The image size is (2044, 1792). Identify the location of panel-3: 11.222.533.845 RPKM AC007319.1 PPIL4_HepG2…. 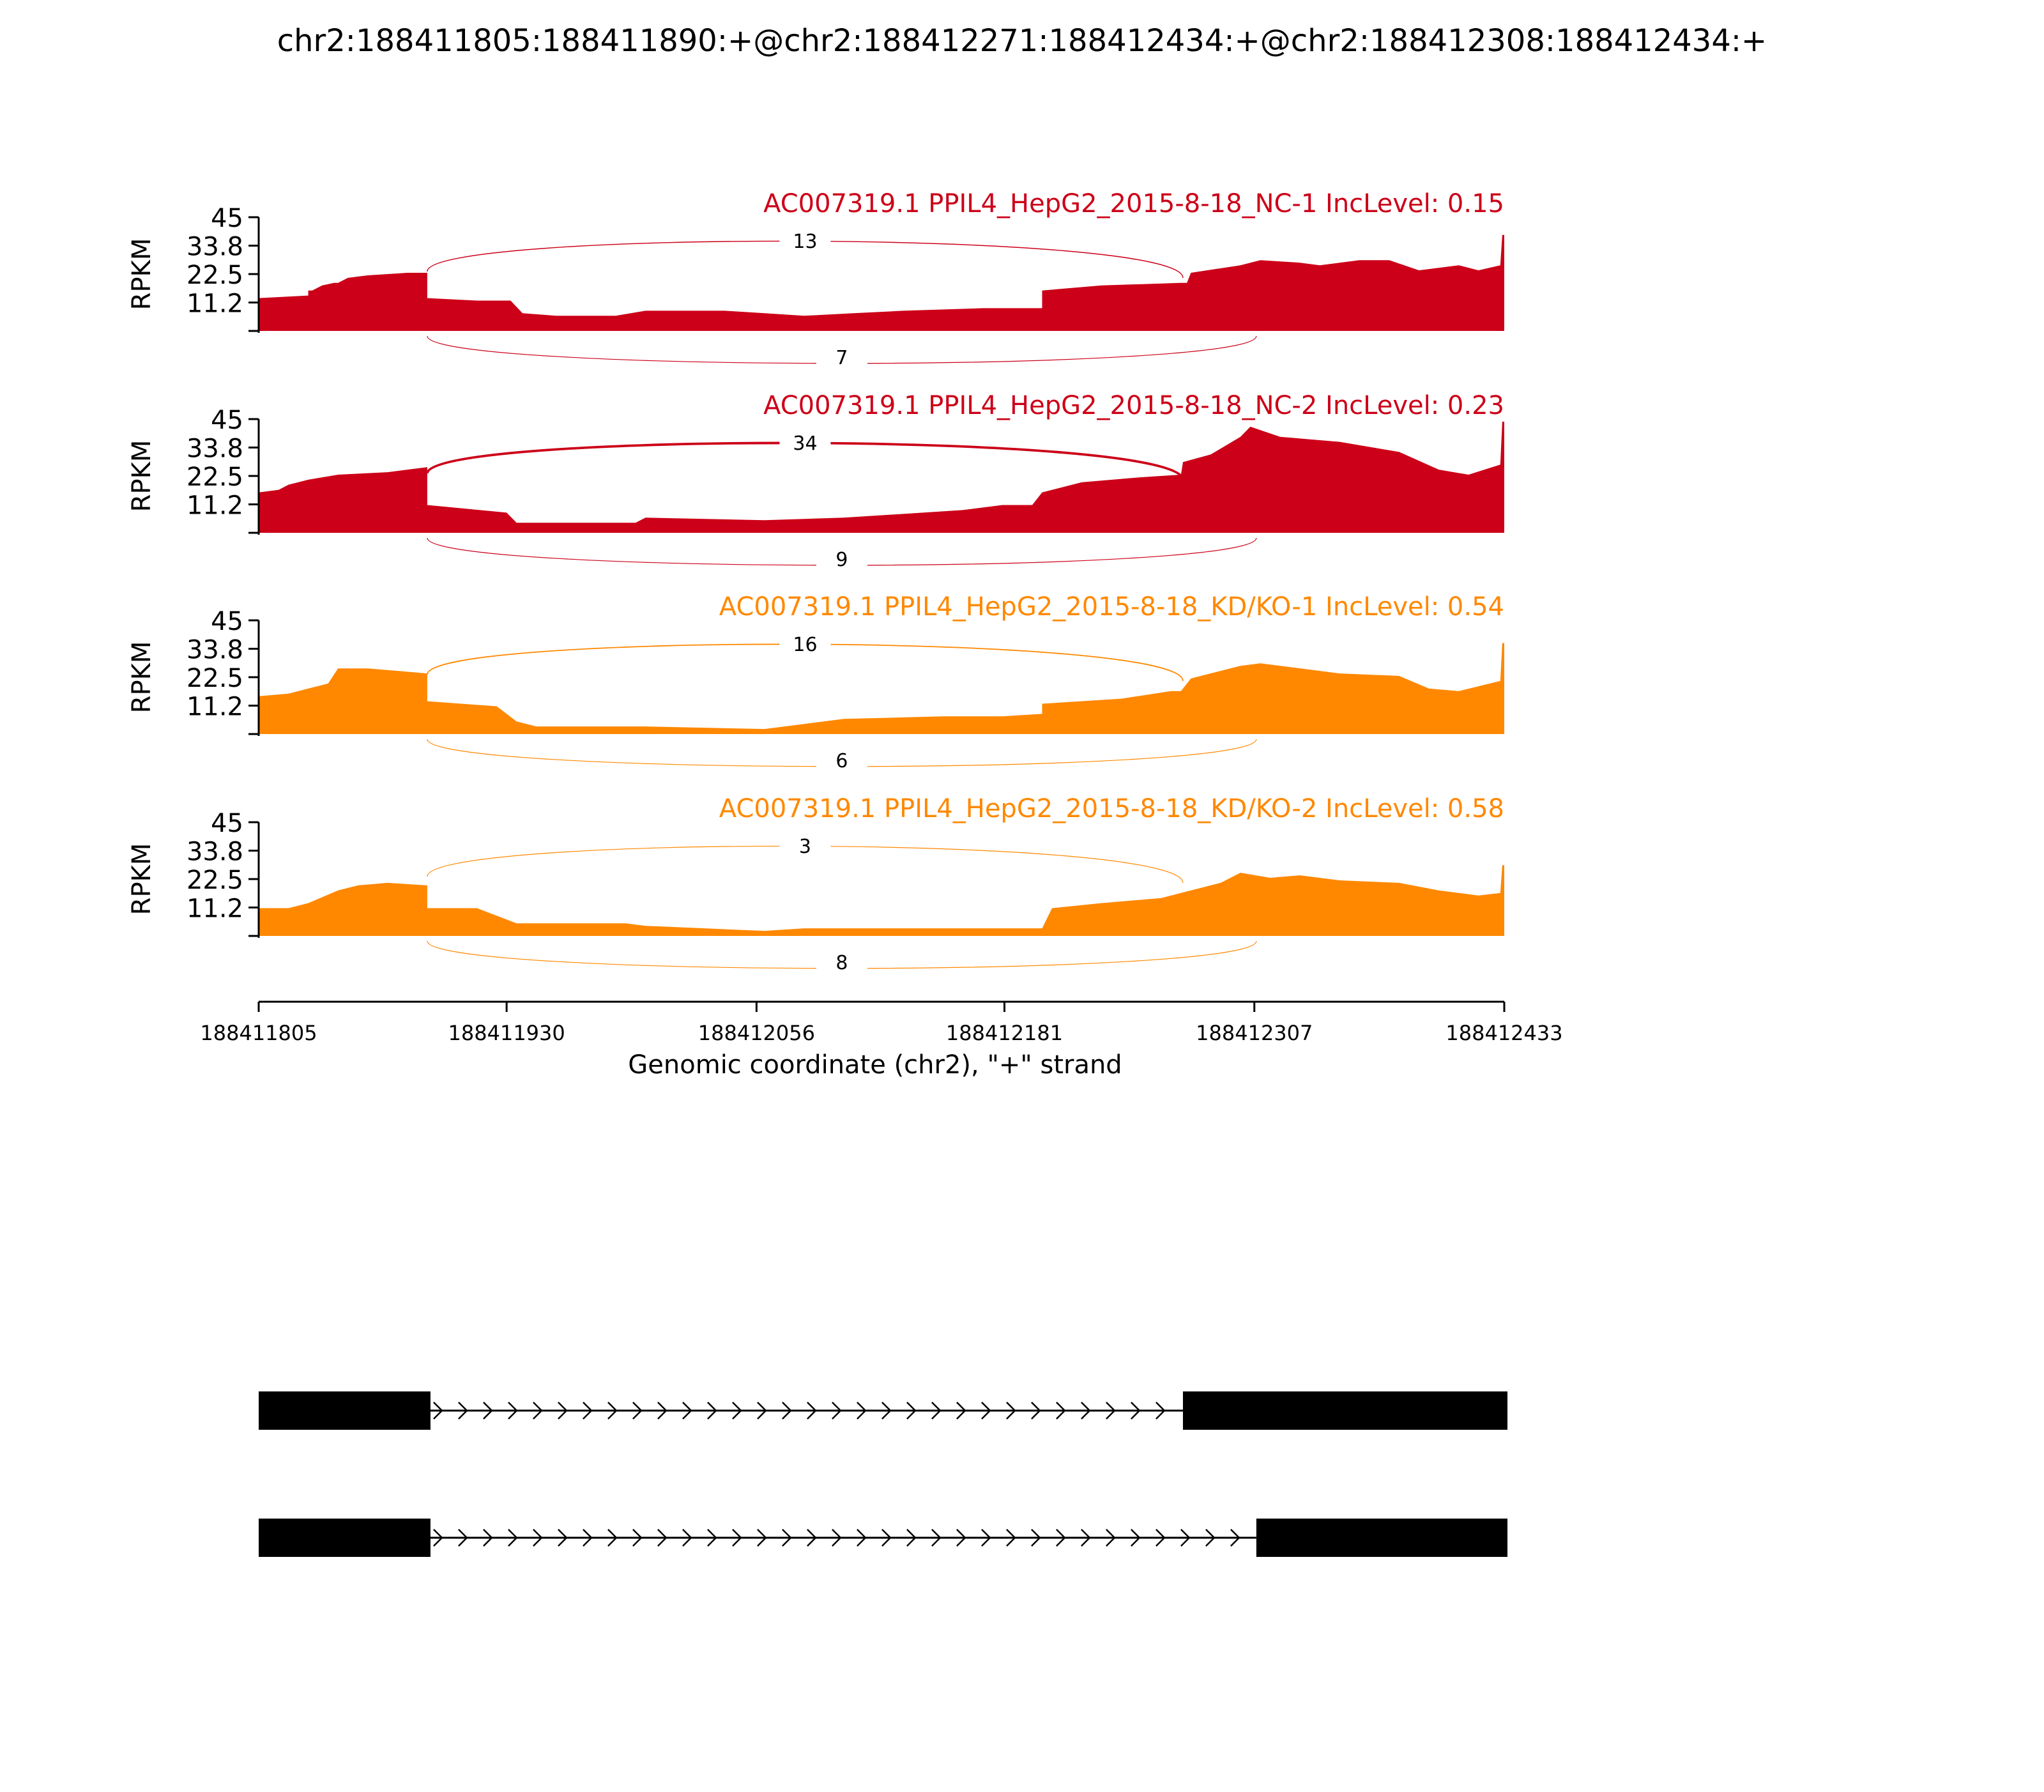
(815, 682).